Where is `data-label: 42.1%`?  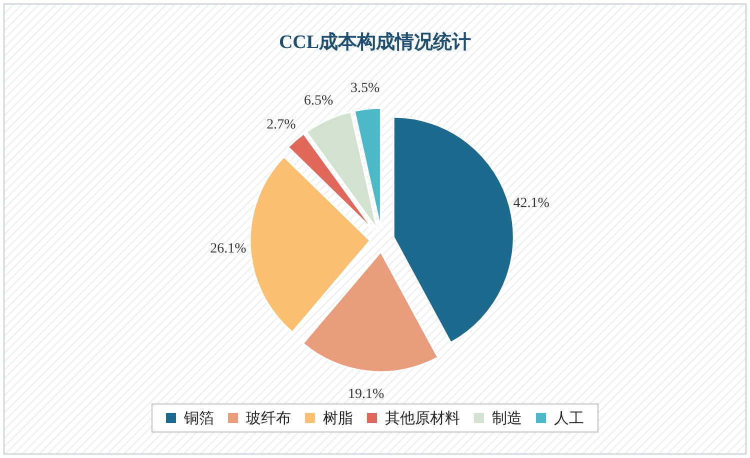 data-label: 42.1% is located at coordinates (531, 204).